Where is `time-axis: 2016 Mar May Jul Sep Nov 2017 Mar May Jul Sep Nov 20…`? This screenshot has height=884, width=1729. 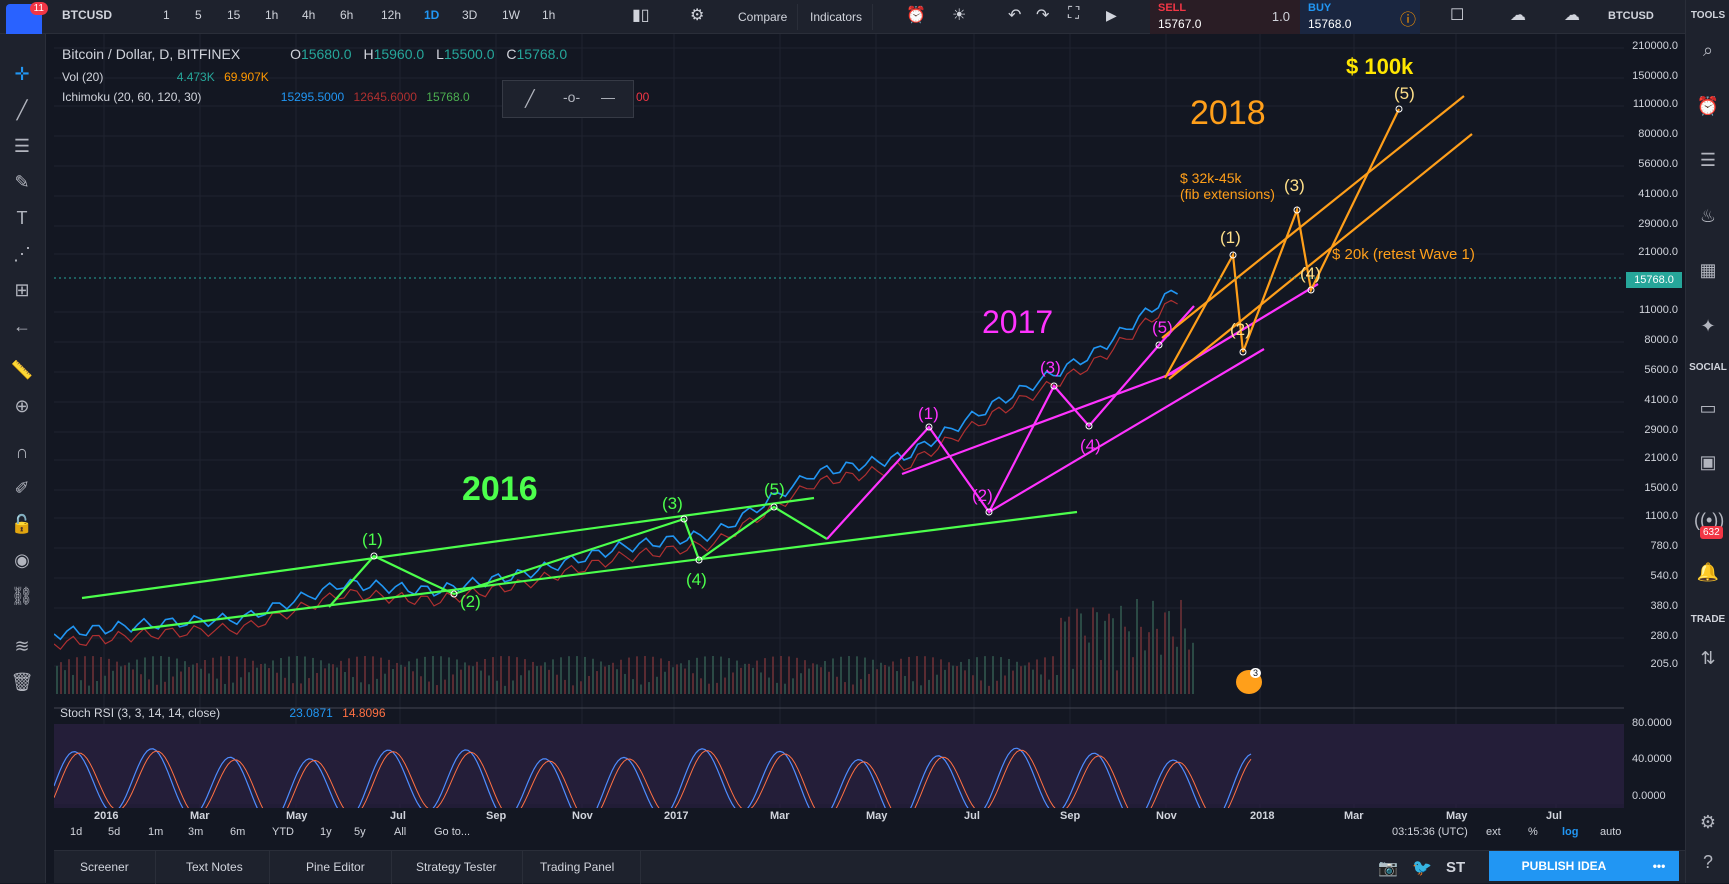
time-axis: 2016 Mar May Jul Sep Nov 2017 Mar May Jul Sep Nov 20… is located at coordinates (839, 818).